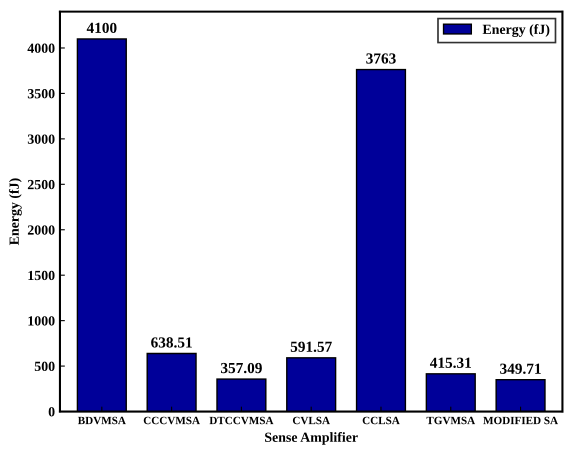 This screenshot has width=571, height=465. I want to click on x-tick-label: TGVMSA, so click(451, 420).